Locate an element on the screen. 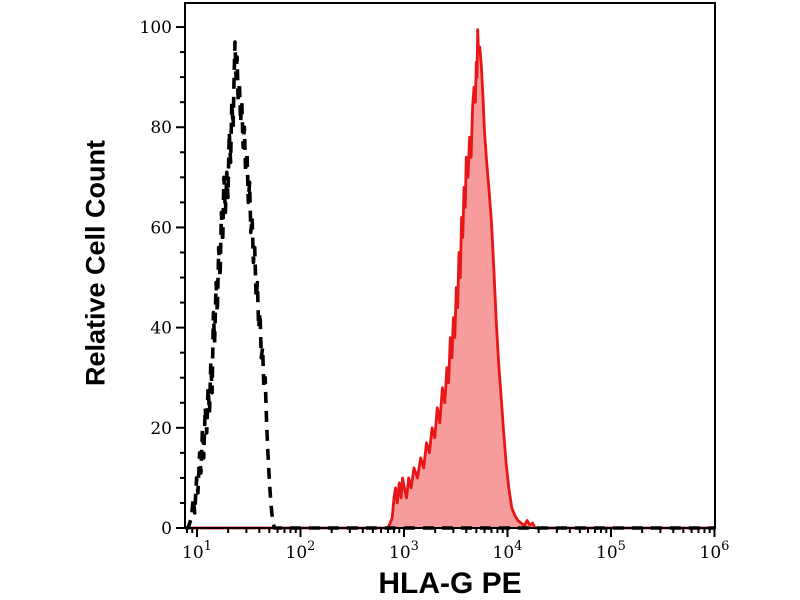  y-tick-label: 100 is located at coordinates (156, 28).